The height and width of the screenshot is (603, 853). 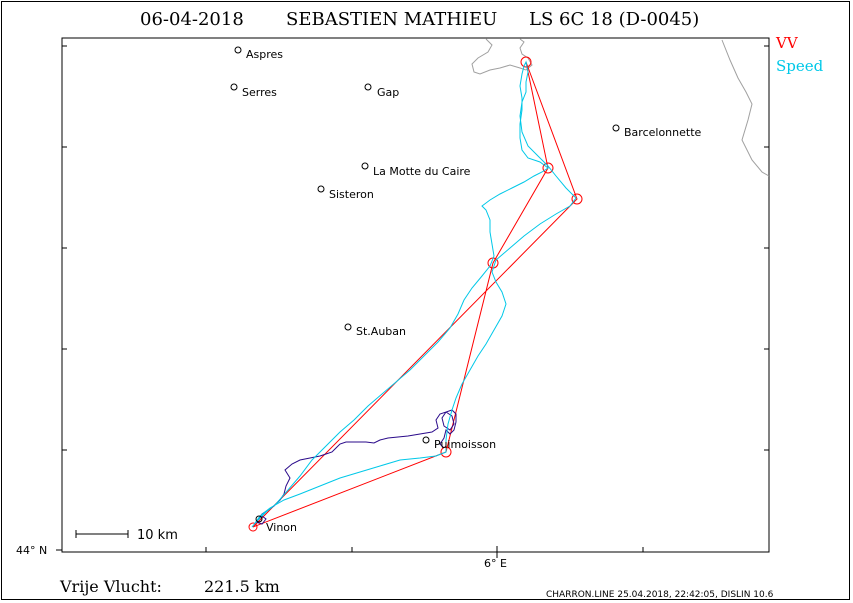 I want to click on track-slow, so click(x=356, y=467).